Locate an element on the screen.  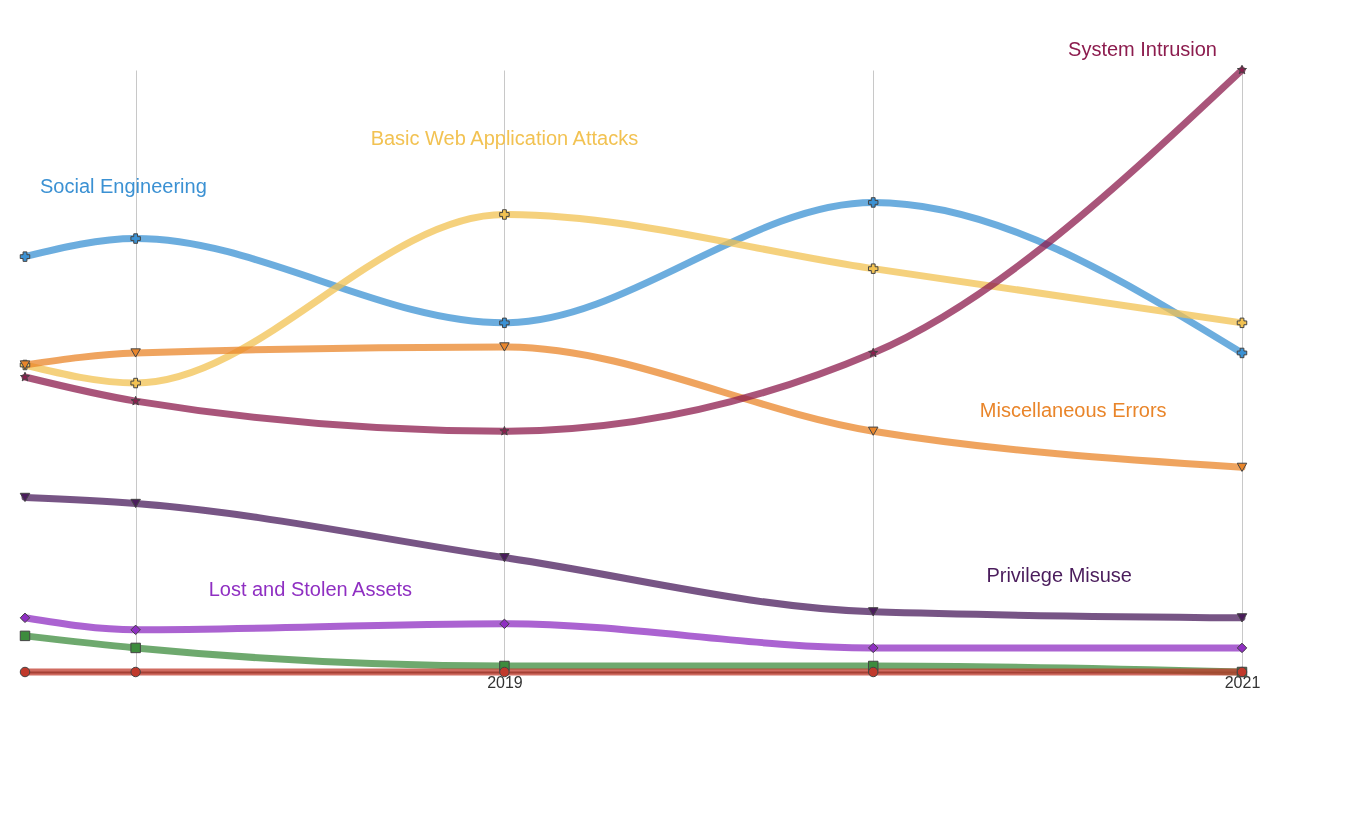
x-tick-label: 2019 is located at coordinates (505, 682).